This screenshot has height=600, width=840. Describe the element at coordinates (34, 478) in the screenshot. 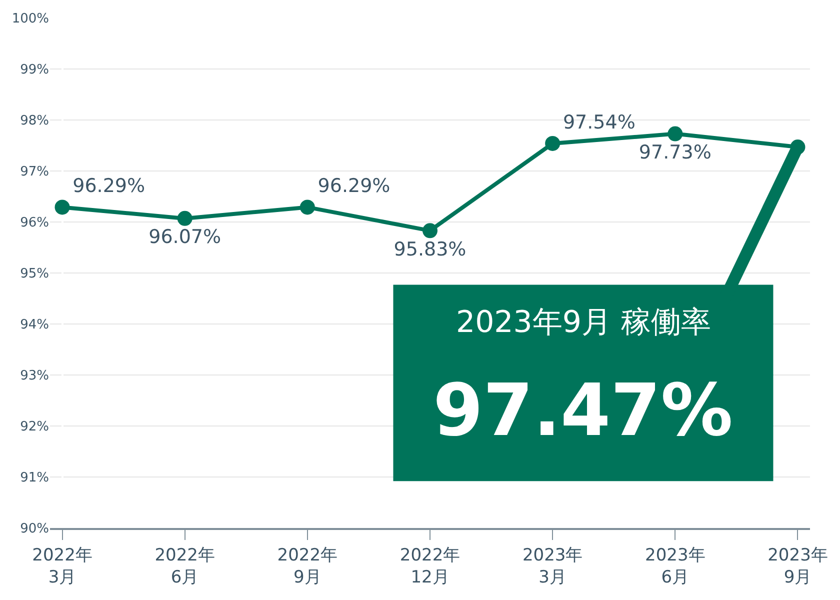

I see `y-tick-label: 91%` at that location.